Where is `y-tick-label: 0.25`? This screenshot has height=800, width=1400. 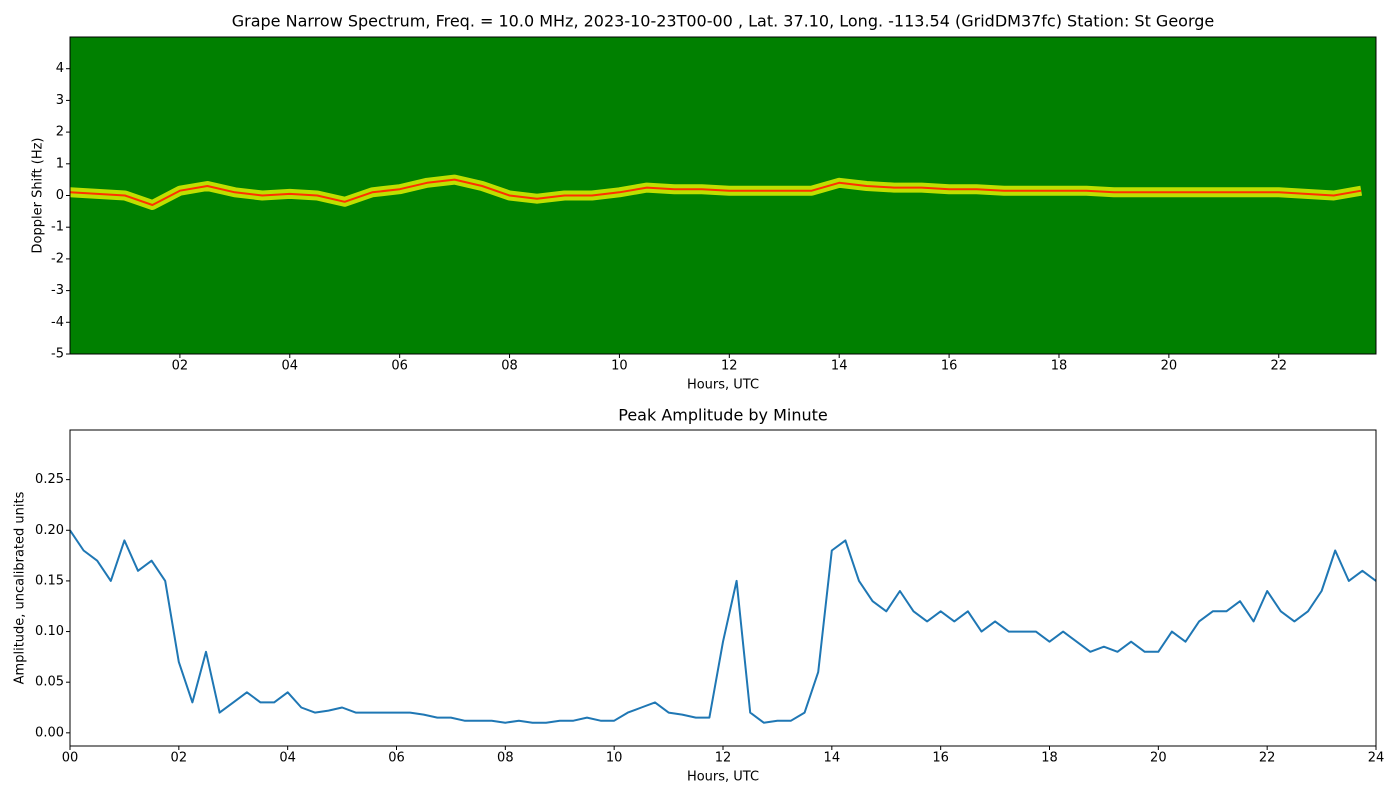 y-tick-label: 0.25 is located at coordinates (49, 479).